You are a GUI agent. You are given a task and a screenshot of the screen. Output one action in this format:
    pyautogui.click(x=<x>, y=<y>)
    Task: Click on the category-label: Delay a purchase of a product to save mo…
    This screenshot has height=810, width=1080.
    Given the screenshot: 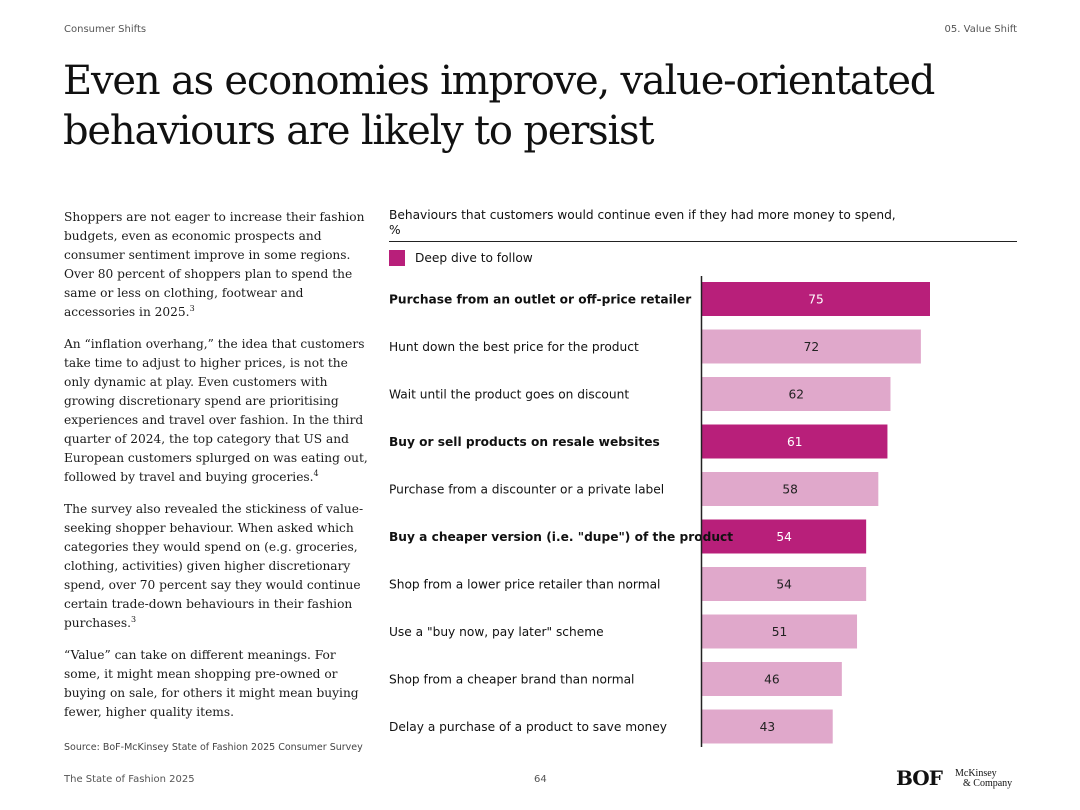 What is the action you would take?
    pyautogui.click(x=528, y=727)
    